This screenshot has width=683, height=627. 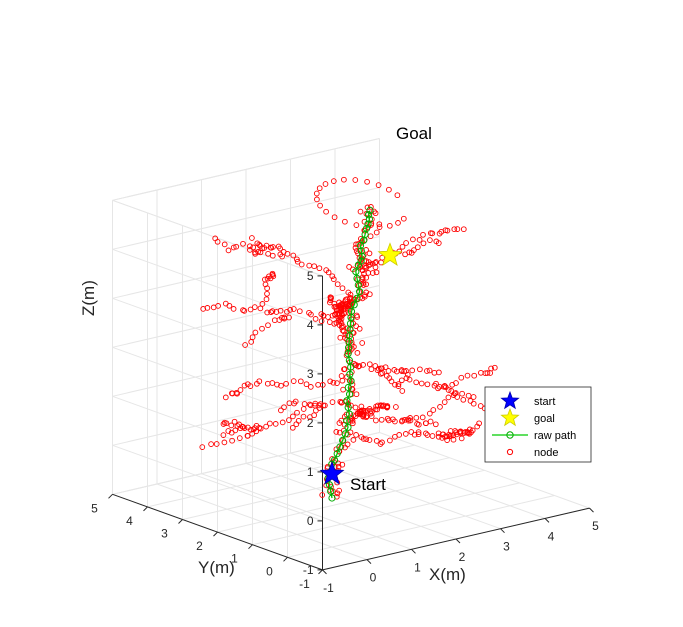 What do you see at coordinates (595, 526) in the screenshot?
I see `x-tick-label: 5` at bounding box center [595, 526].